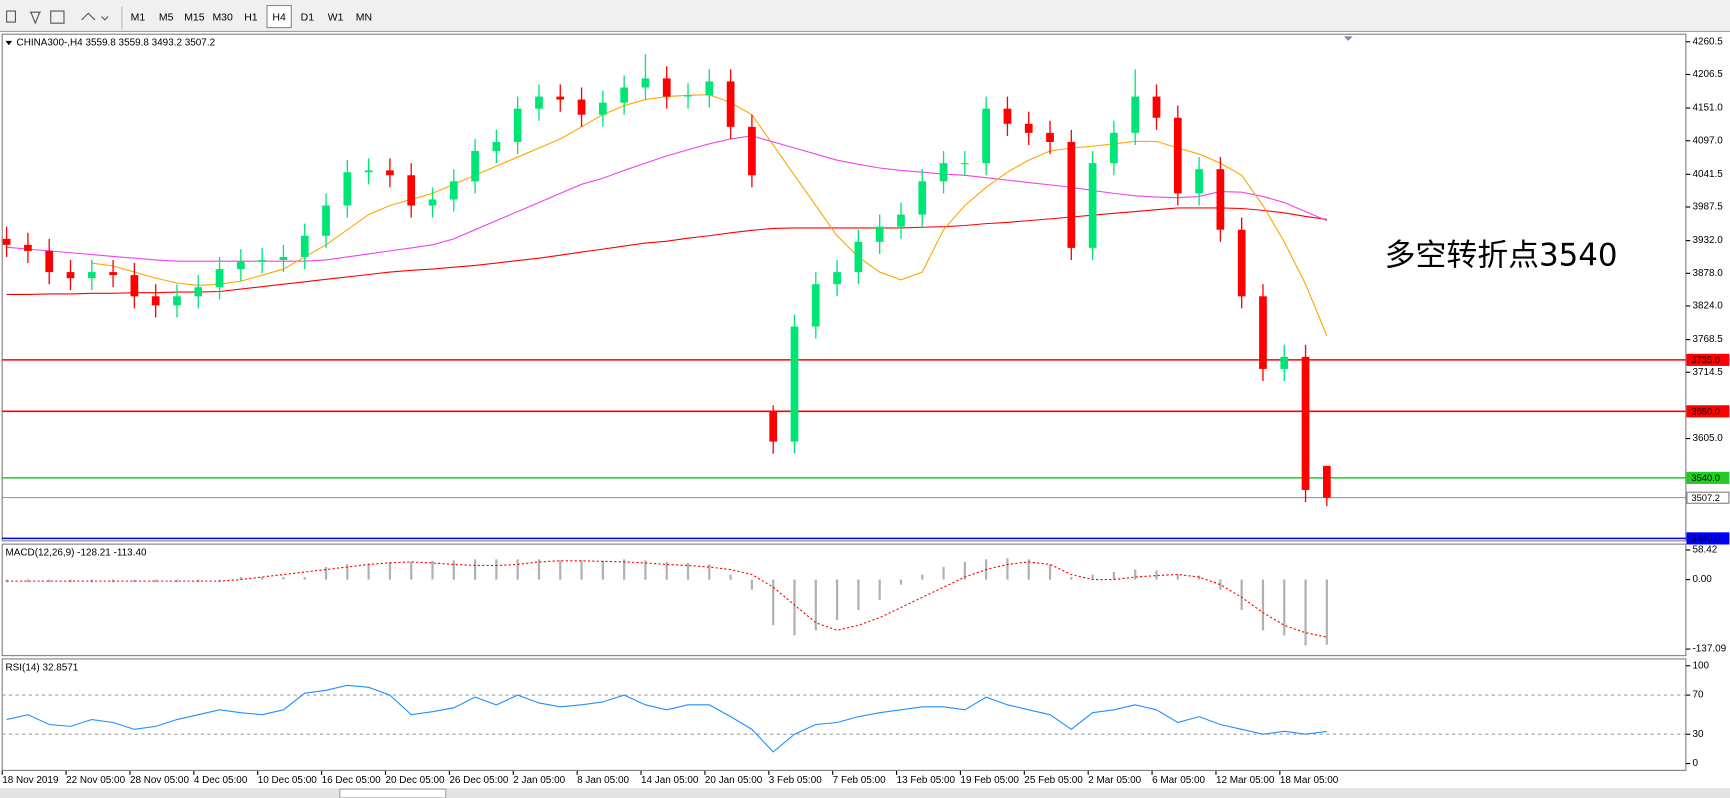  Describe the element at coordinates (795, 780) in the screenshot. I see `x-tick-label: 3 Feb 05:00` at that location.